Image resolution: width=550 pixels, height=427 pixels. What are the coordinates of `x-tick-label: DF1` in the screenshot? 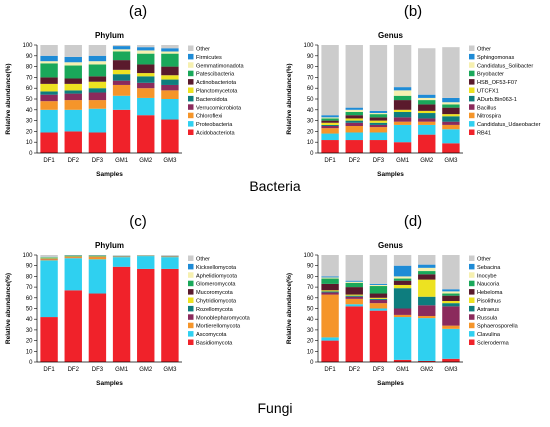 It's located at (49, 370).